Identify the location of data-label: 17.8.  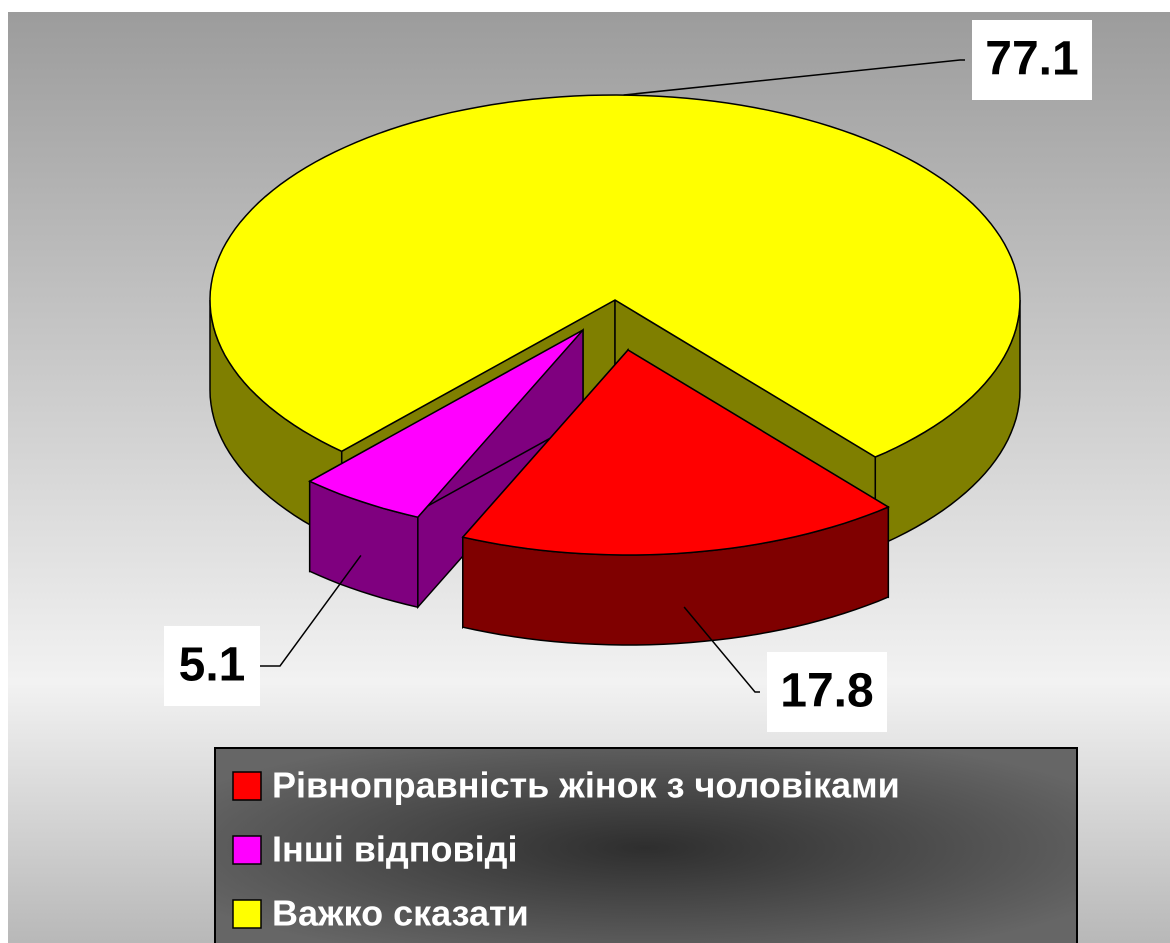
(826, 691).